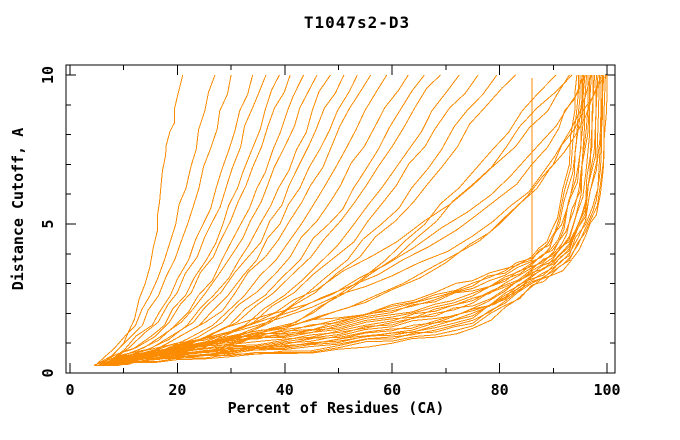 This screenshot has width=680, height=440. What do you see at coordinates (500, 390) in the screenshot?
I see `x-tick-label: 80` at bounding box center [500, 390].